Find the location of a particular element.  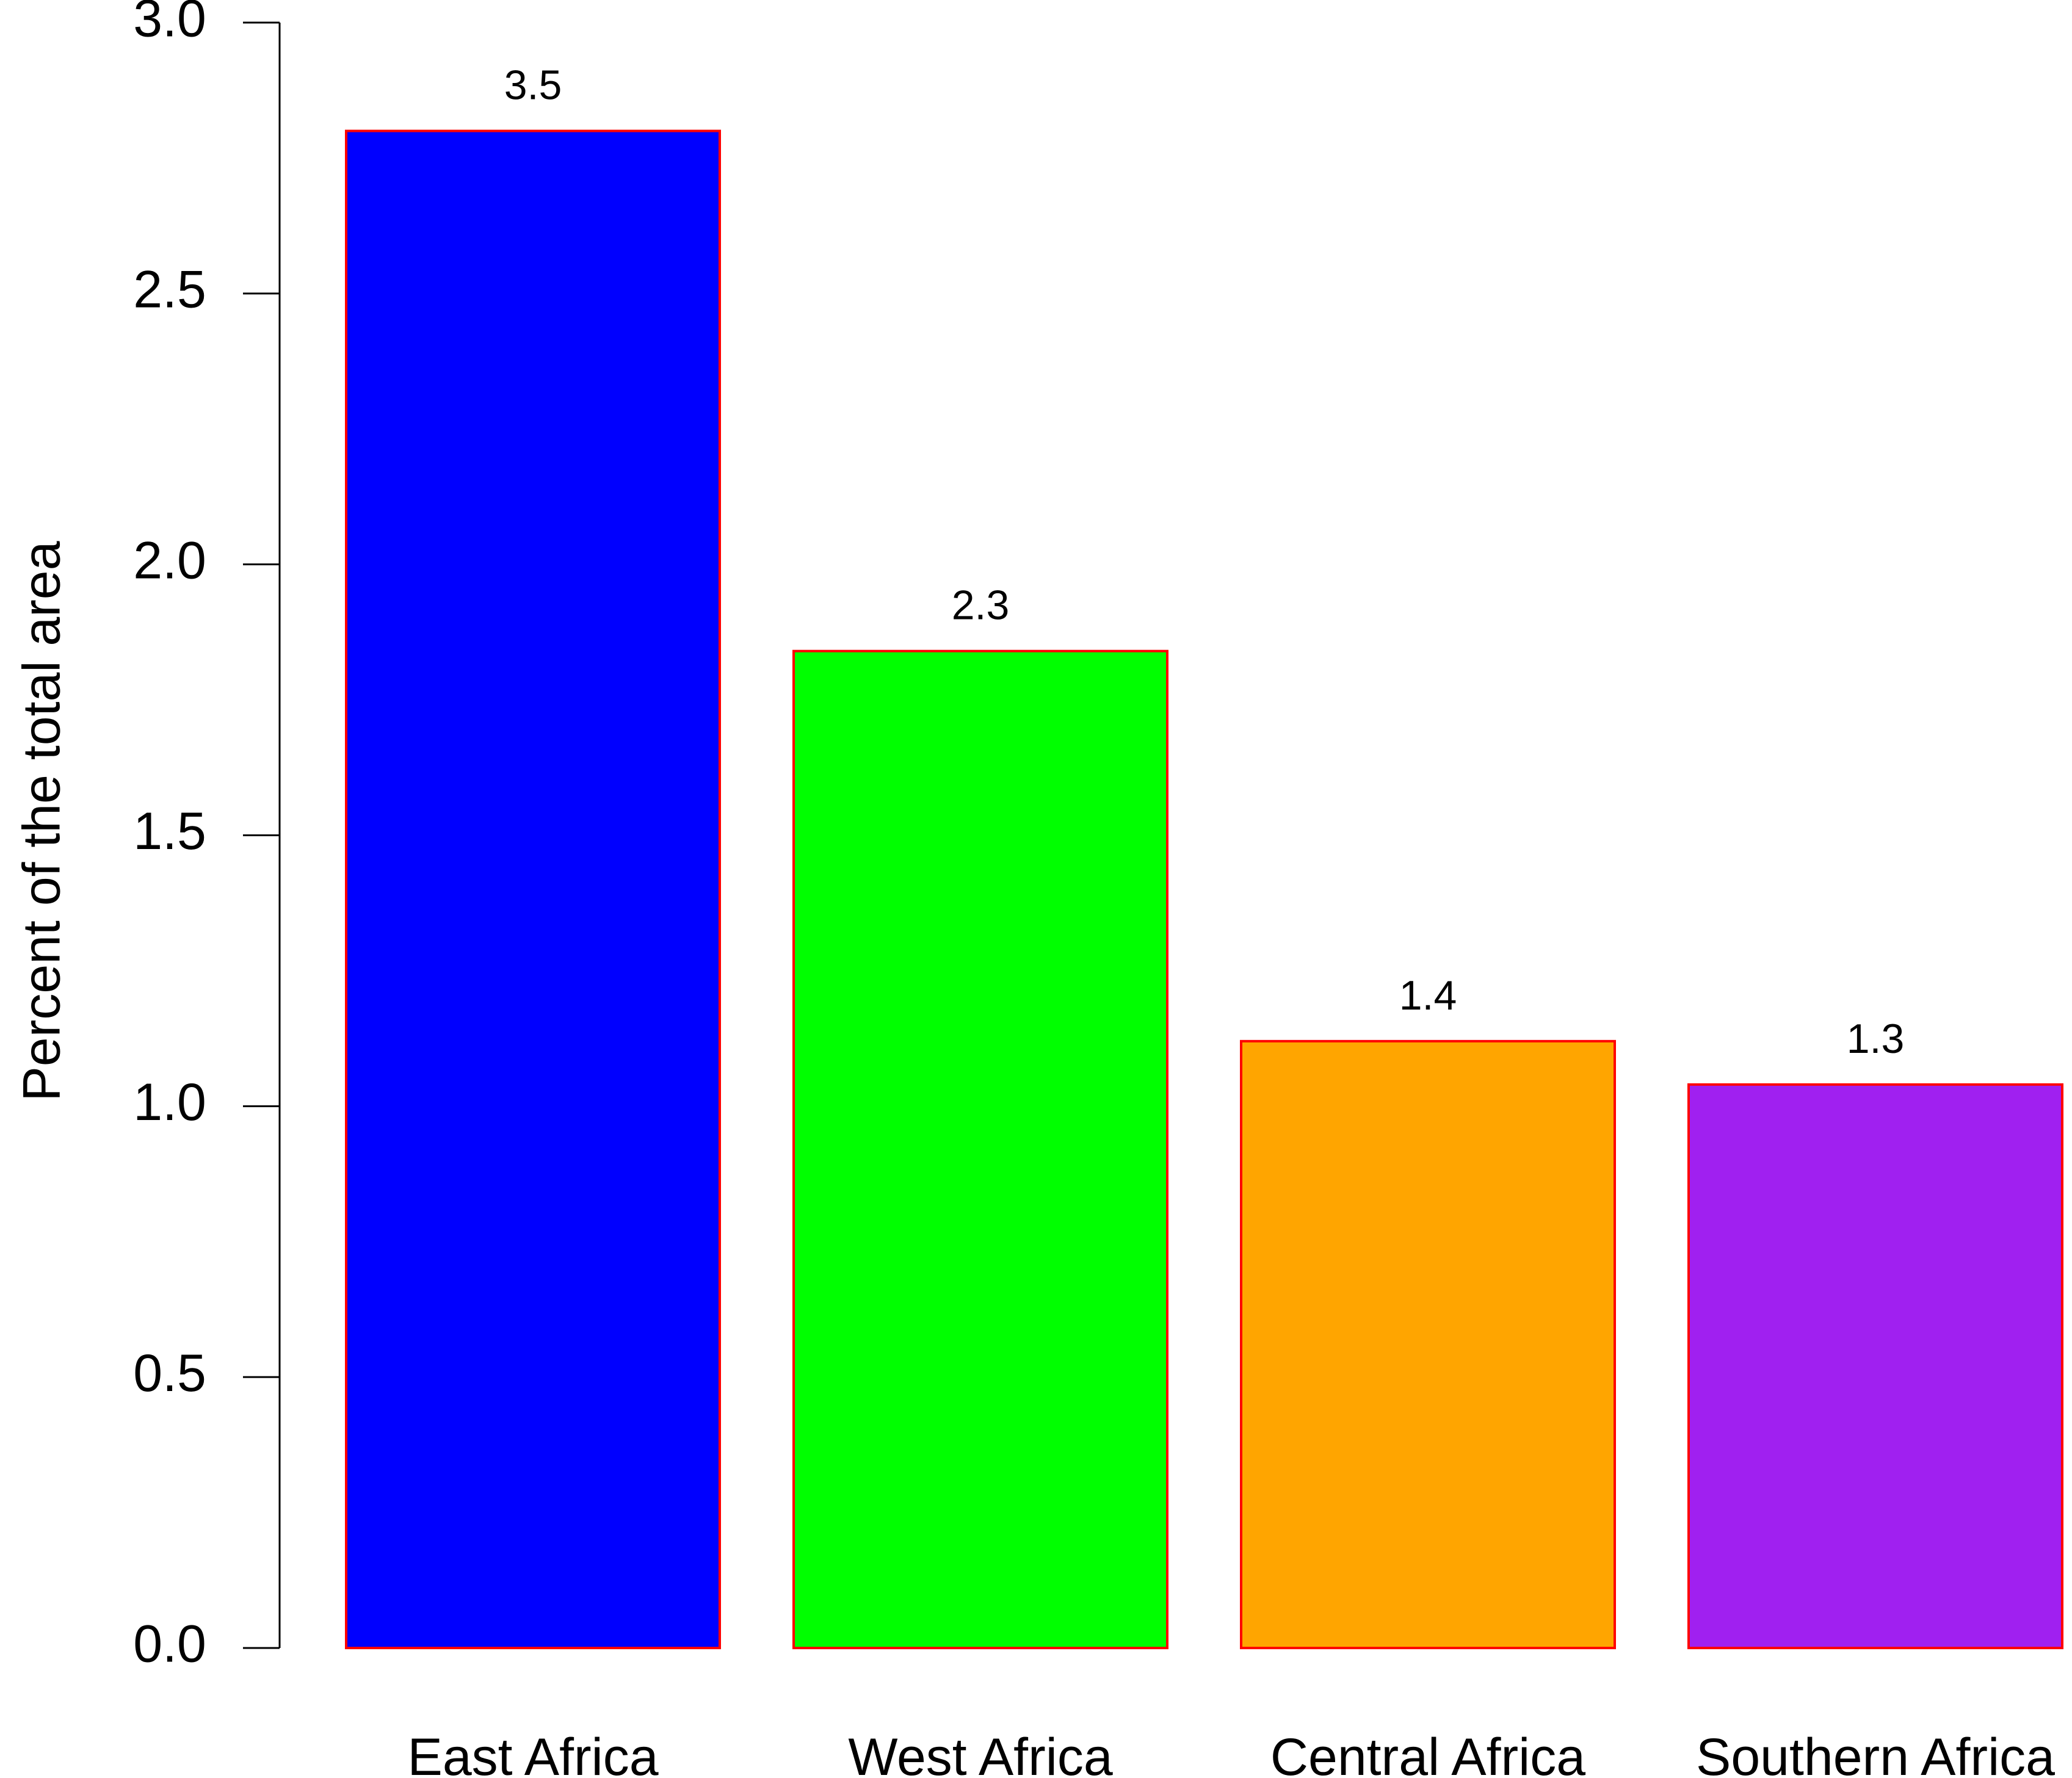

y-axis-title: Percent of the total area is located at coordinates (42, 821).